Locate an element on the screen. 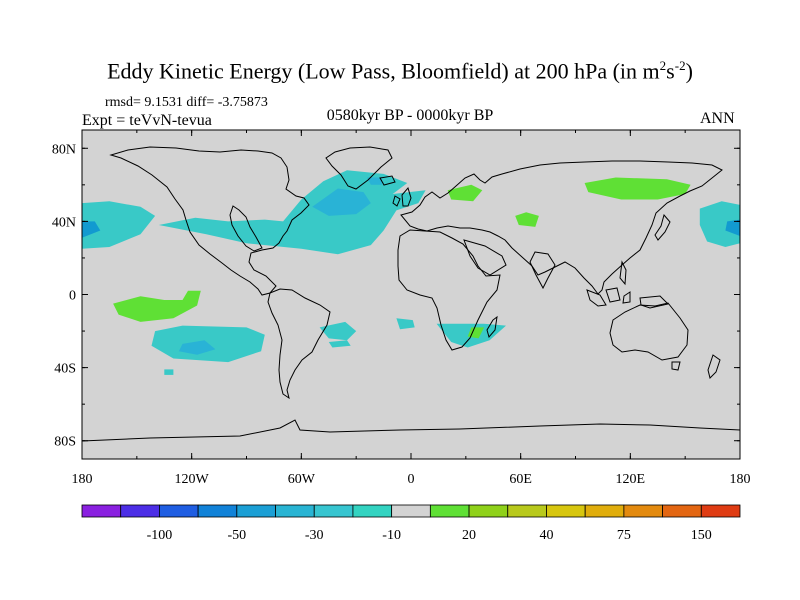  colorbar-label: -100 is located at coordinates (160, 535).